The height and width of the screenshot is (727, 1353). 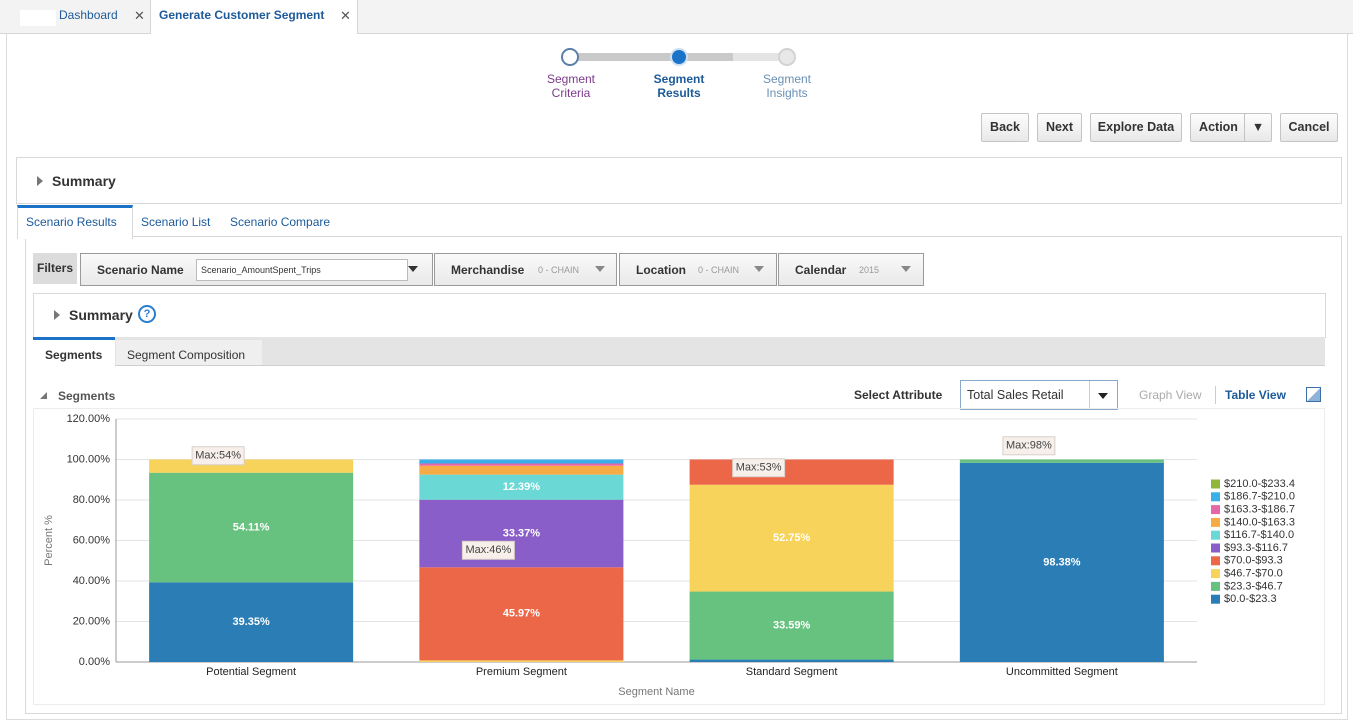 I want to click on legend-label: $186.7-$210.0, so click(x=1259, y=497).